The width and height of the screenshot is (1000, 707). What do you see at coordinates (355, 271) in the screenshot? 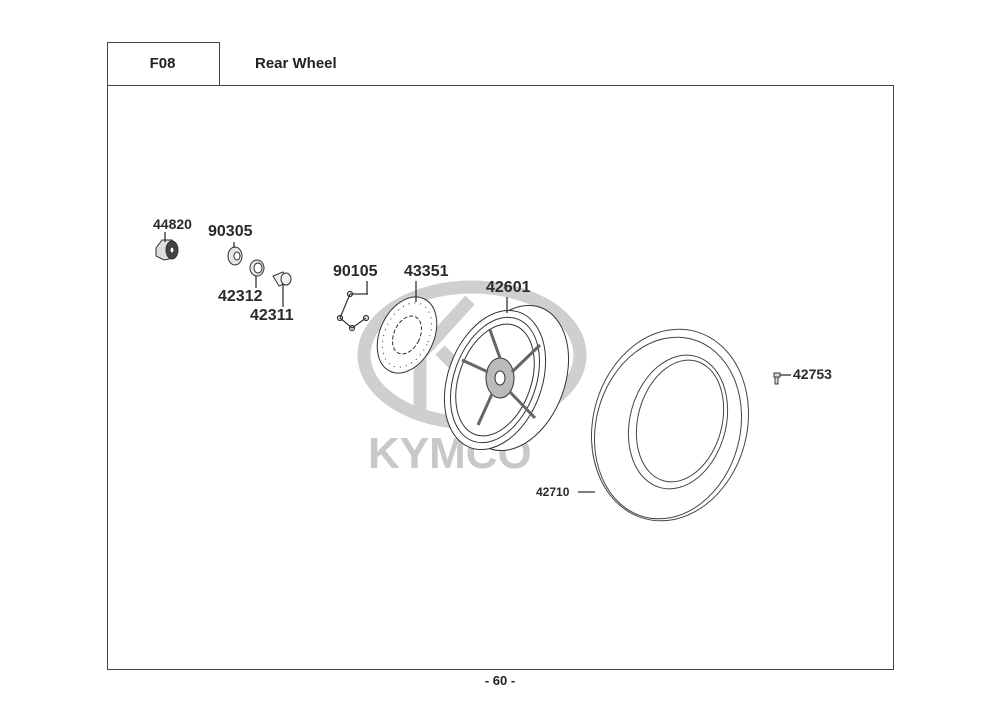
I see `part-label-90105: 90105` at bounding box center [355, 271].